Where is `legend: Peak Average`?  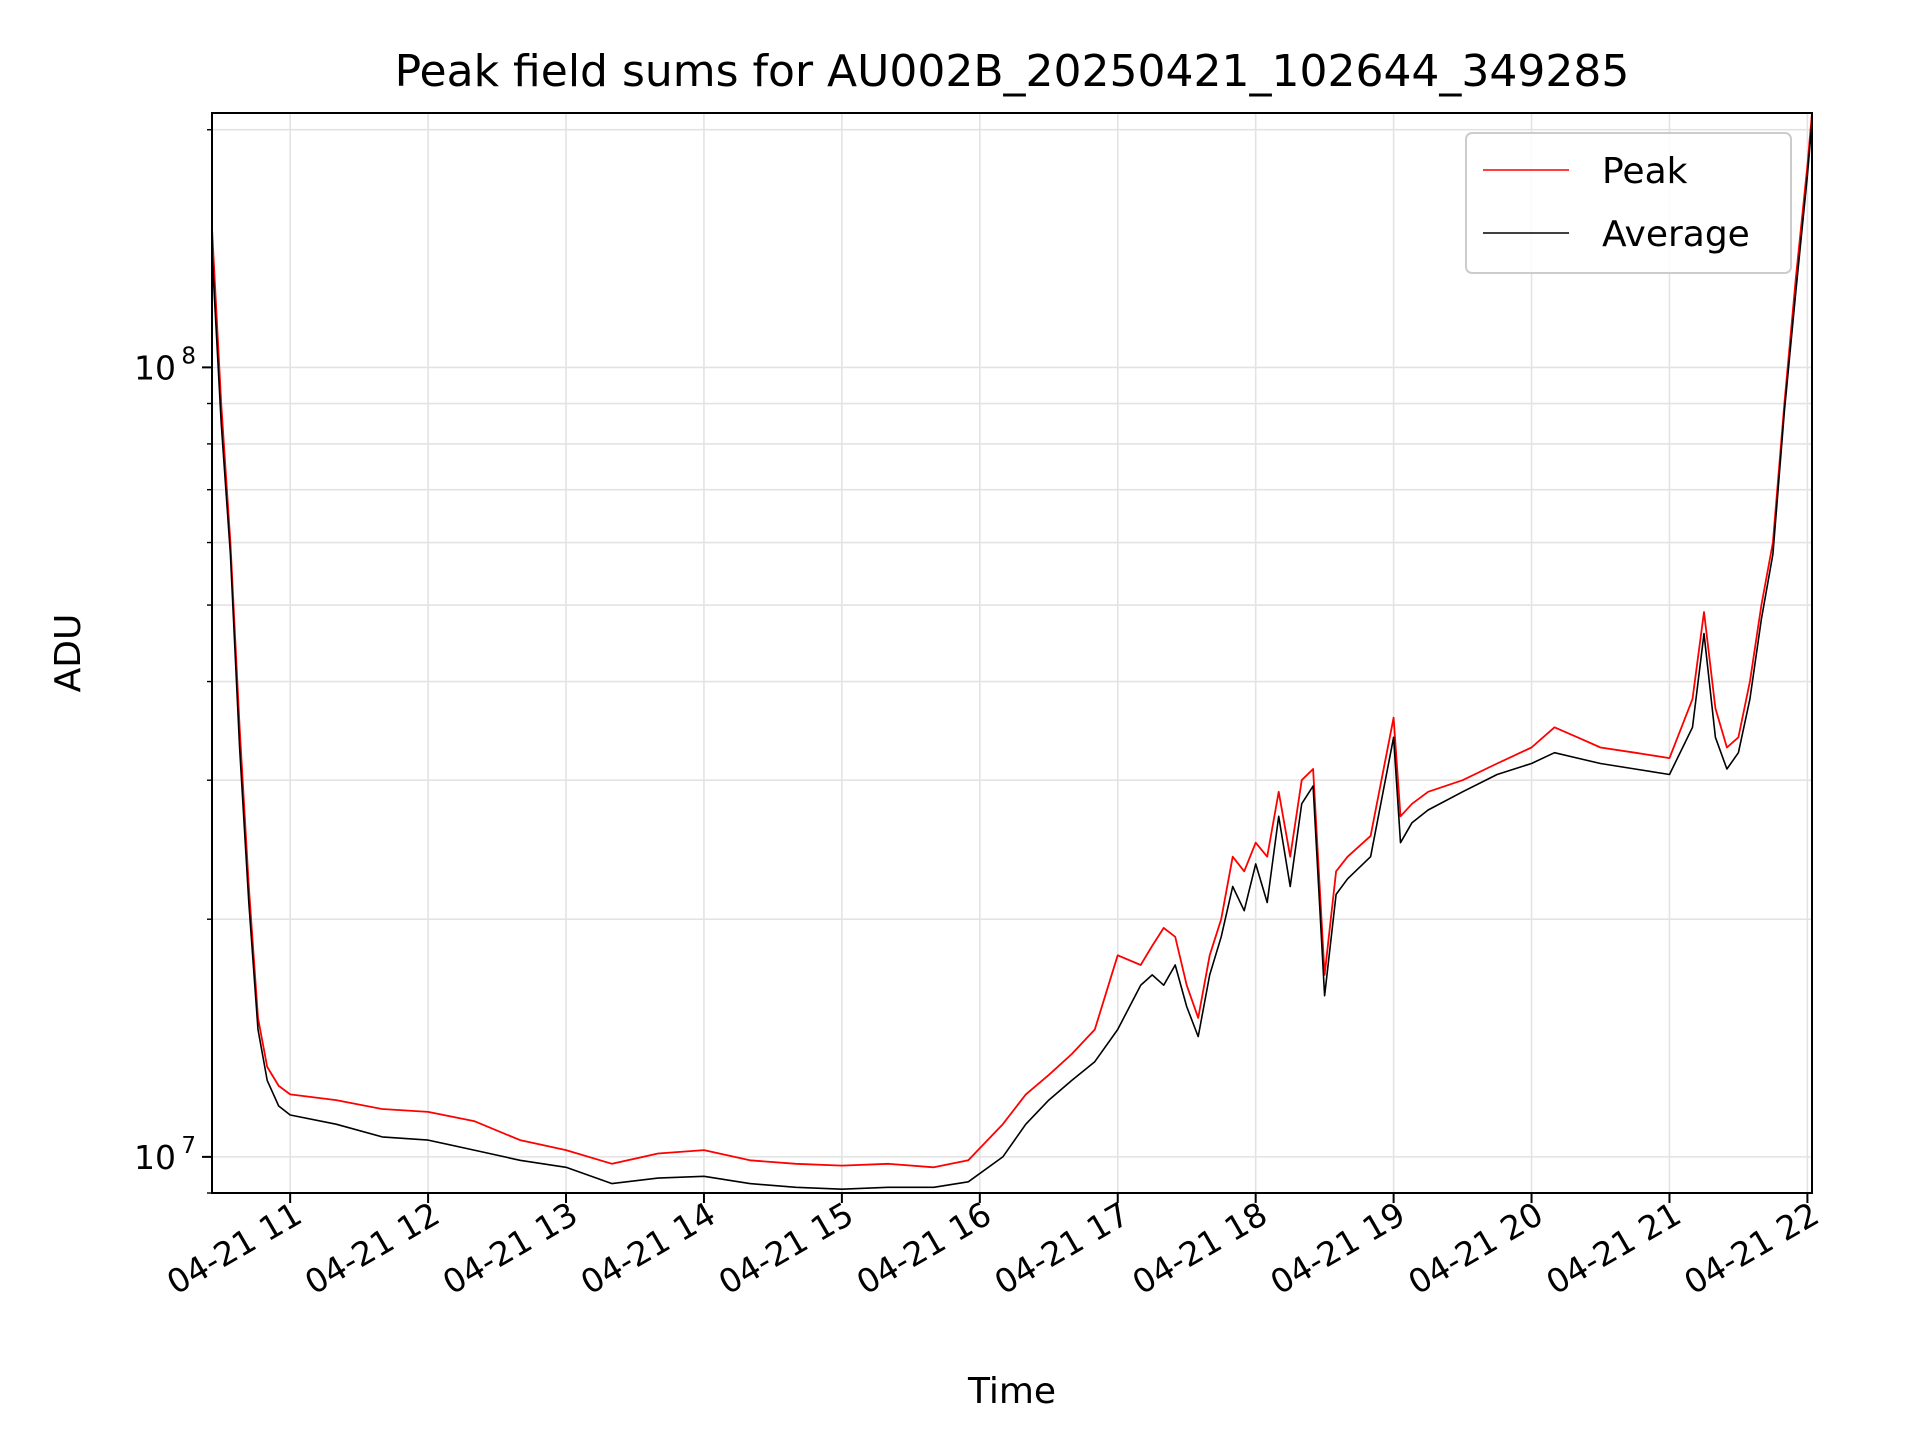
legend: Peak Average is located at coordinates (1628, 203).